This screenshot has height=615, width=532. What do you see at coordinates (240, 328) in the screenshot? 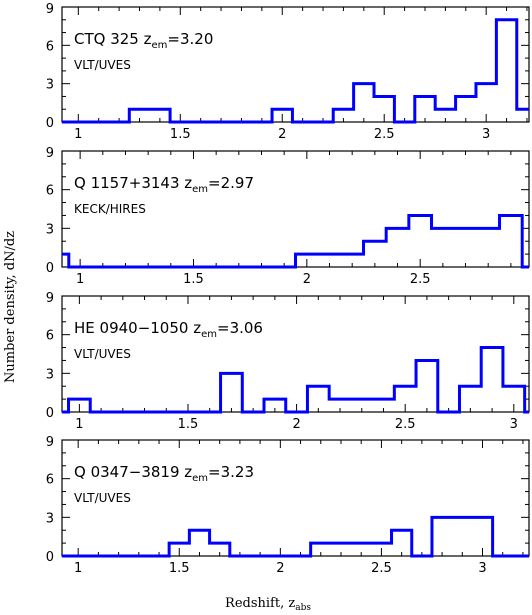
I see `zem-value: =3.06` at bounding box center [240, 328].